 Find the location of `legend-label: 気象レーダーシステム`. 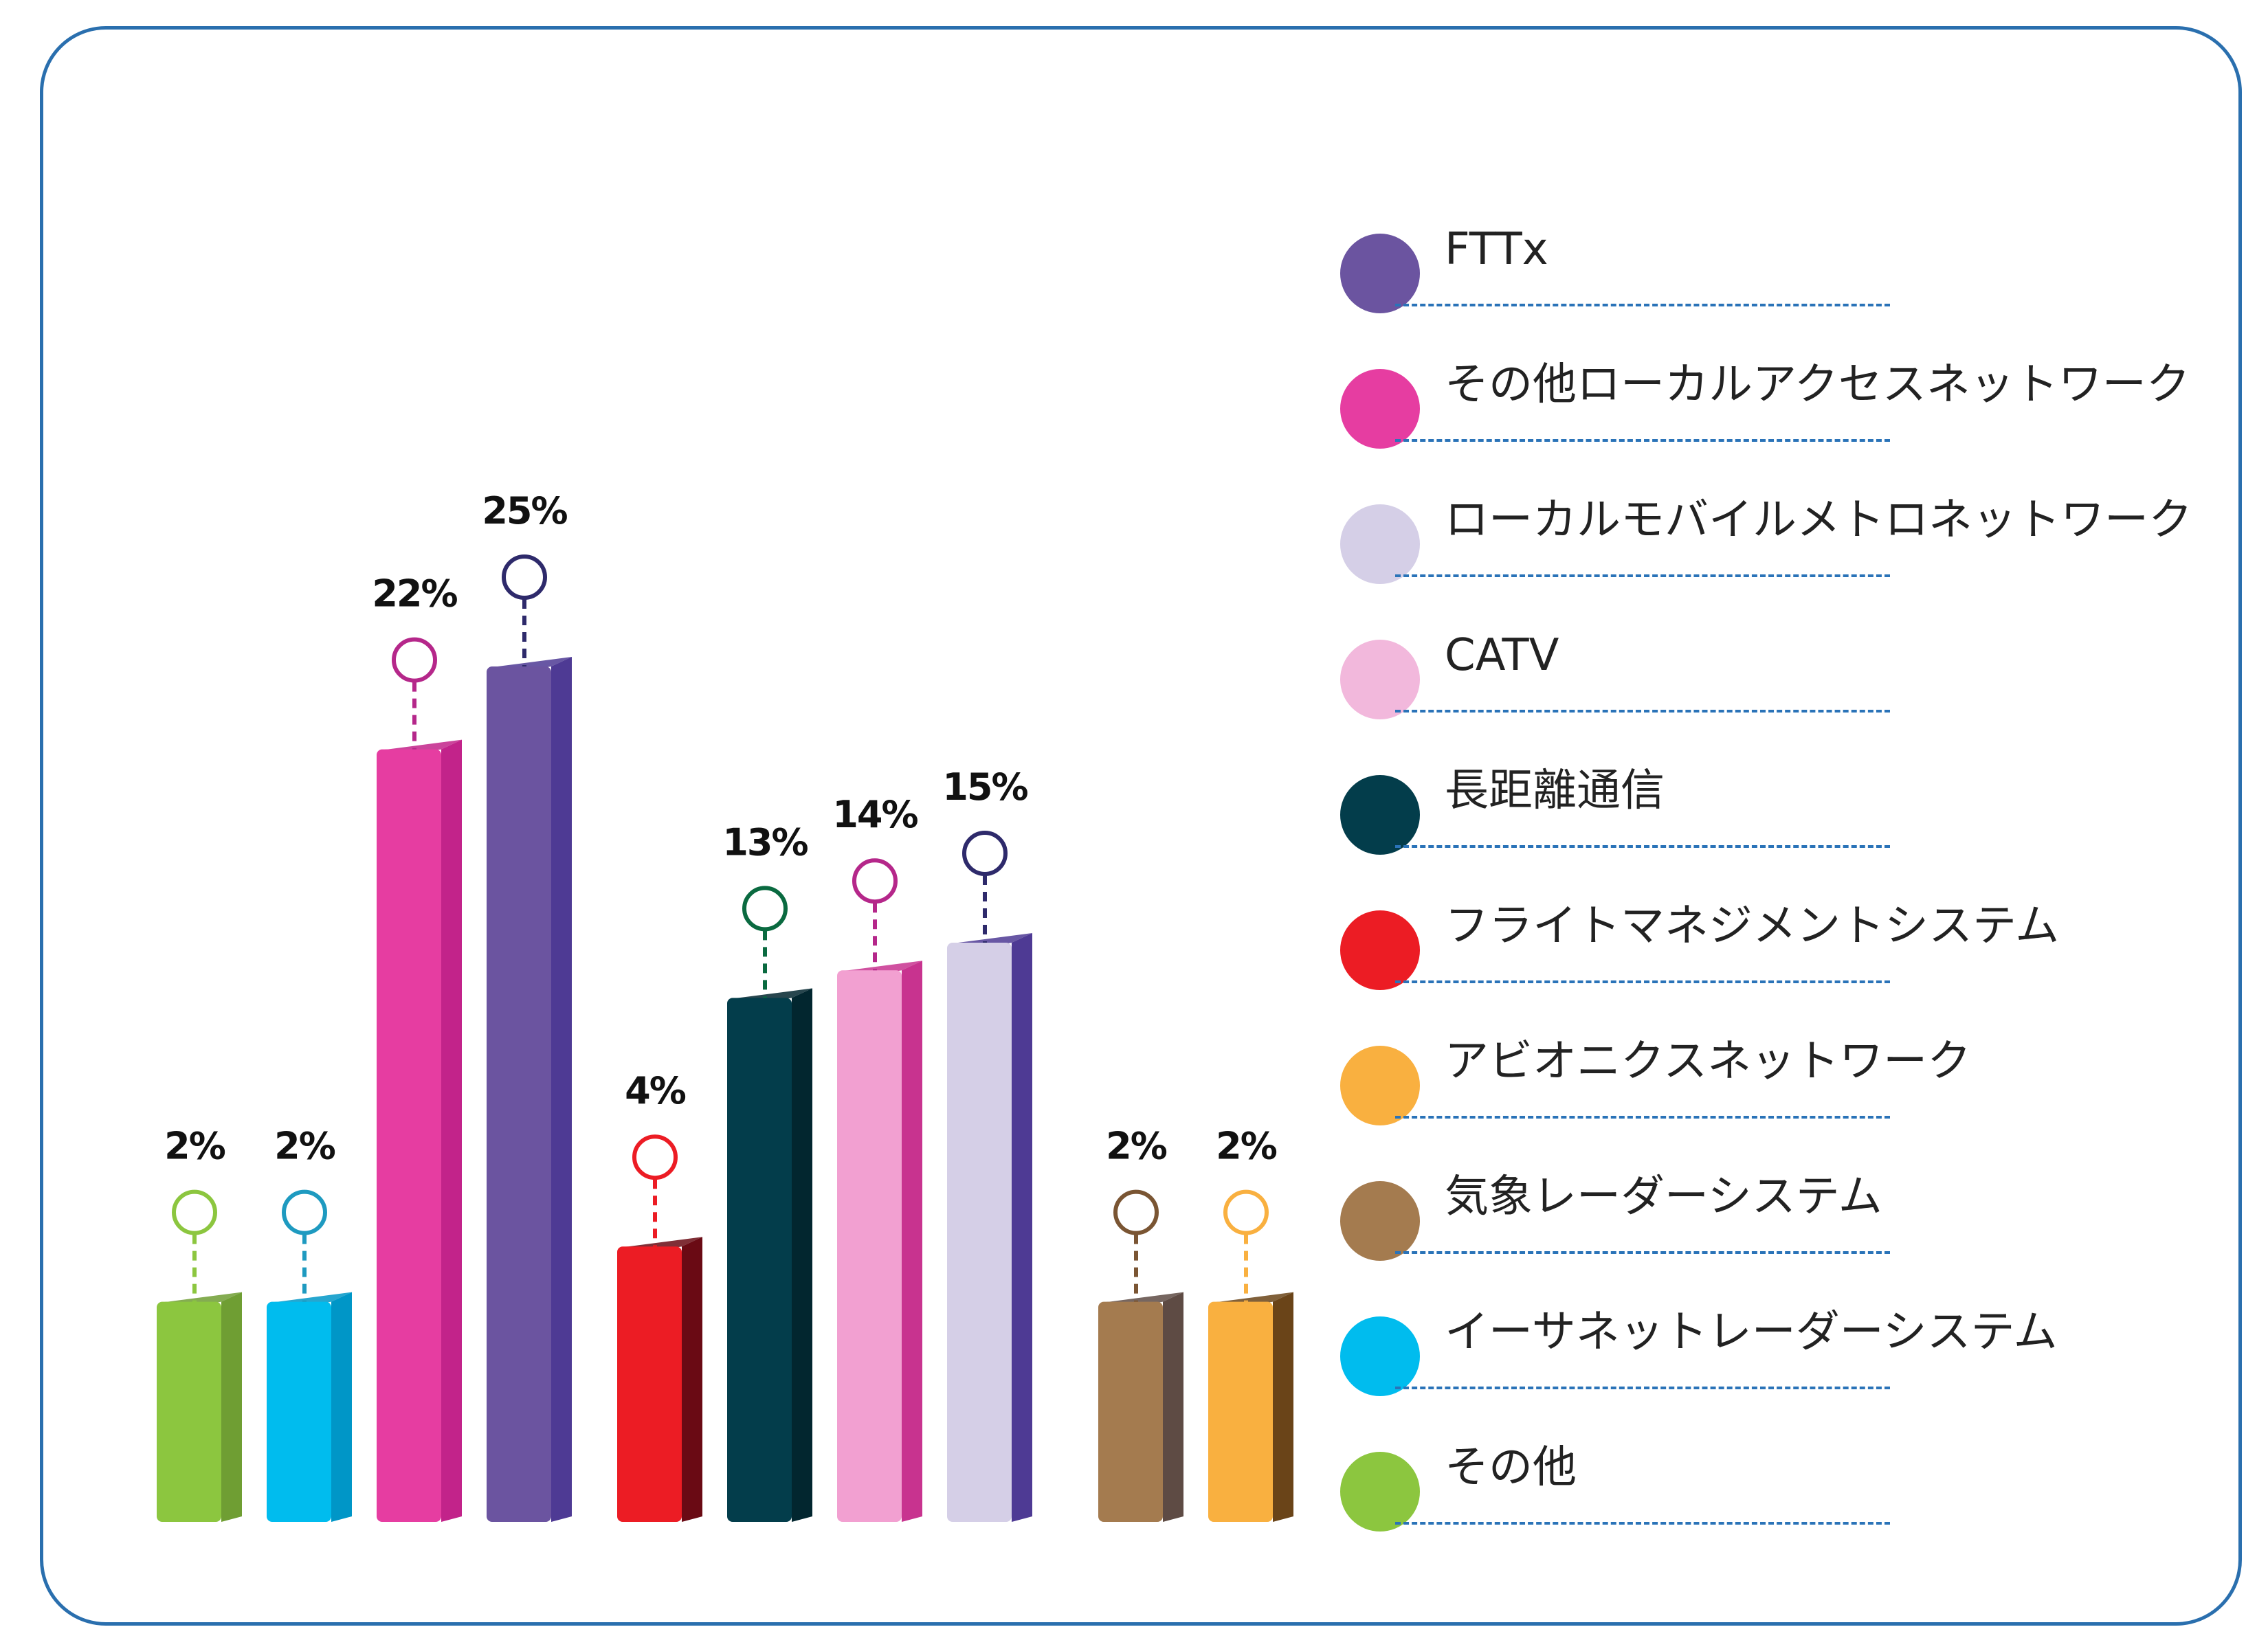

legend-label: 気象レーダーシステム is located at coordinates (1663, 1196).